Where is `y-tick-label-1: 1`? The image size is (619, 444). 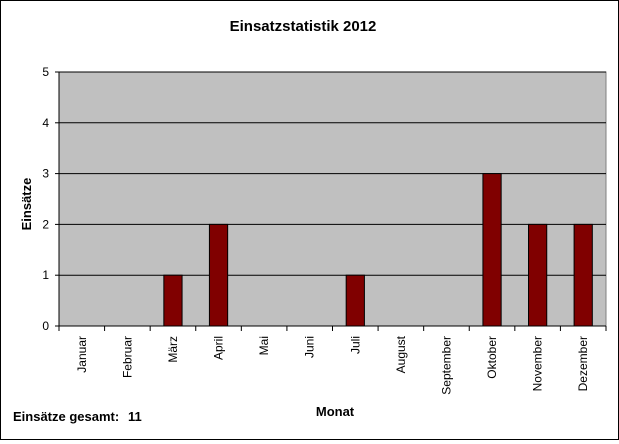
y-tick-label-1: 1 is located at coordinates (45, 275).